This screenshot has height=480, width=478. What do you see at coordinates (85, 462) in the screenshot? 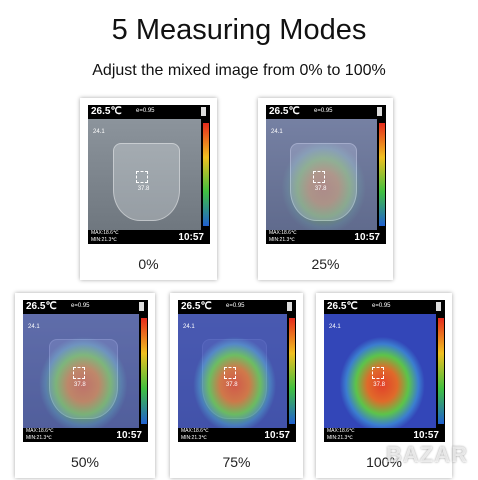
I see `mode-label: 50%` at bounding box center [85, 462].